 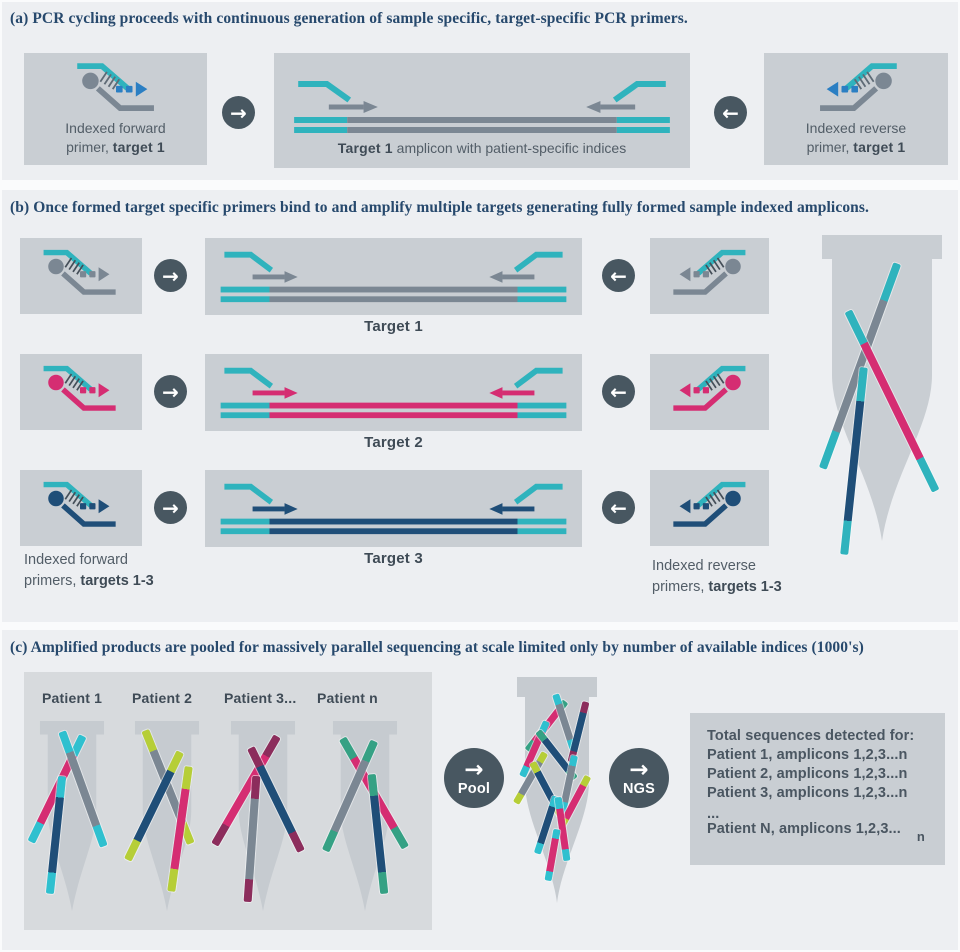 What do you see at coordinates (162, 698) in the screenshot?
I see `patient2-label: Patient 2` at bounding box center [162, 698].